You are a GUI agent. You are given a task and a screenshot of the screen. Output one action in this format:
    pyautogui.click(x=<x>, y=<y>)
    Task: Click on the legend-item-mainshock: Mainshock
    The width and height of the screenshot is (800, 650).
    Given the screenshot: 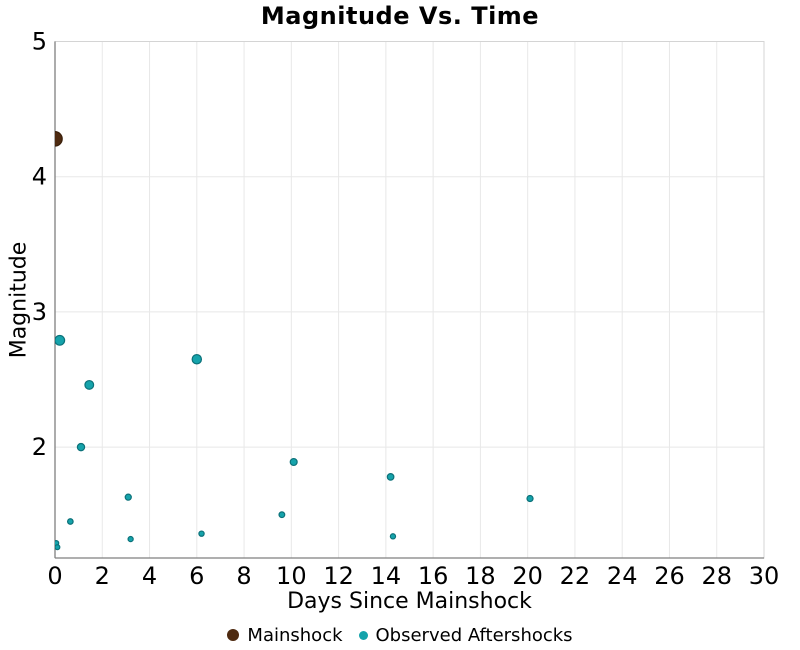 What is the action you would take?
    pyautogui.click(x=285, y=635)
    